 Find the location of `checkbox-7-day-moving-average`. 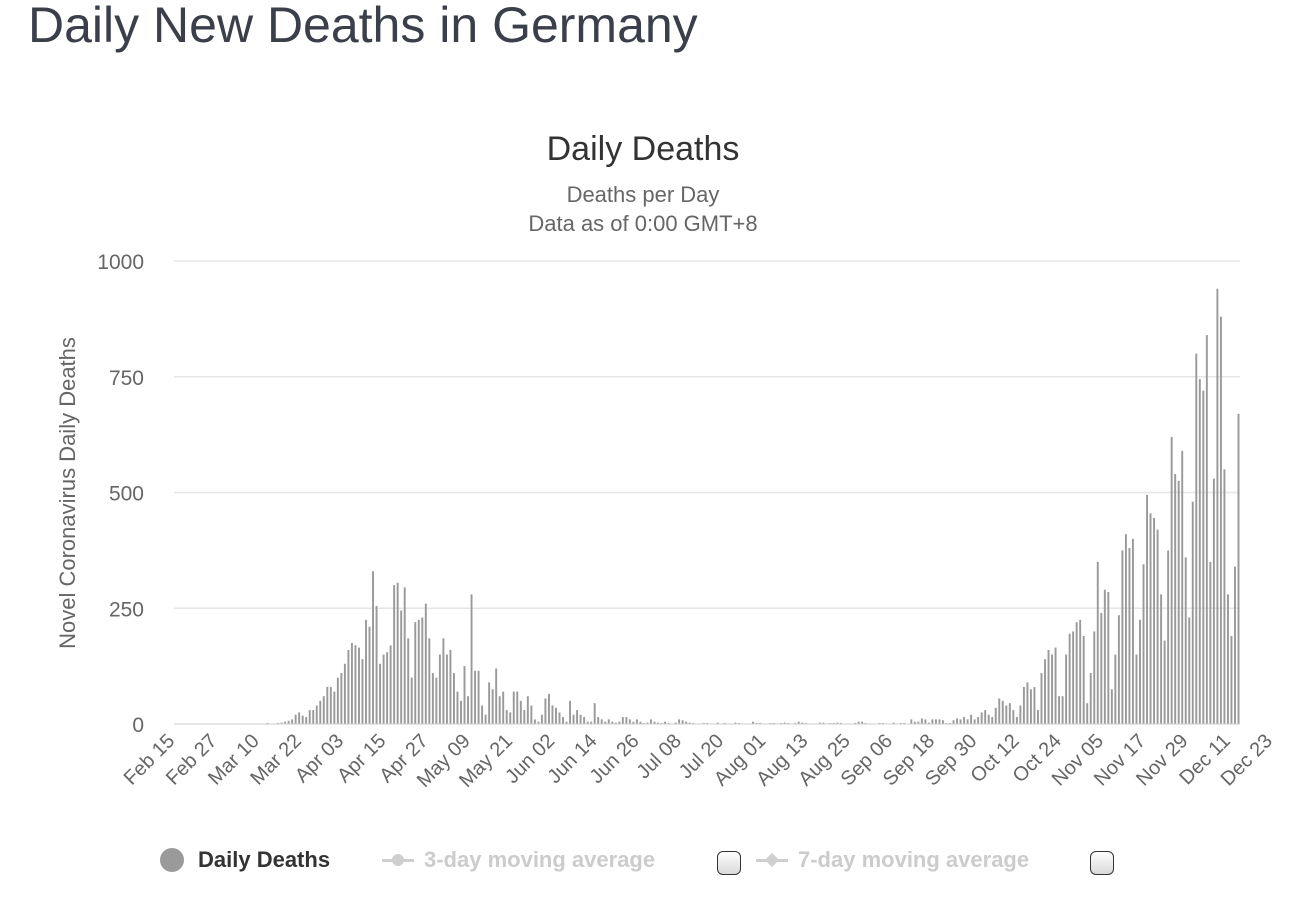

checkbox-7-day-moving-average is located at coordinates (1102, 863).